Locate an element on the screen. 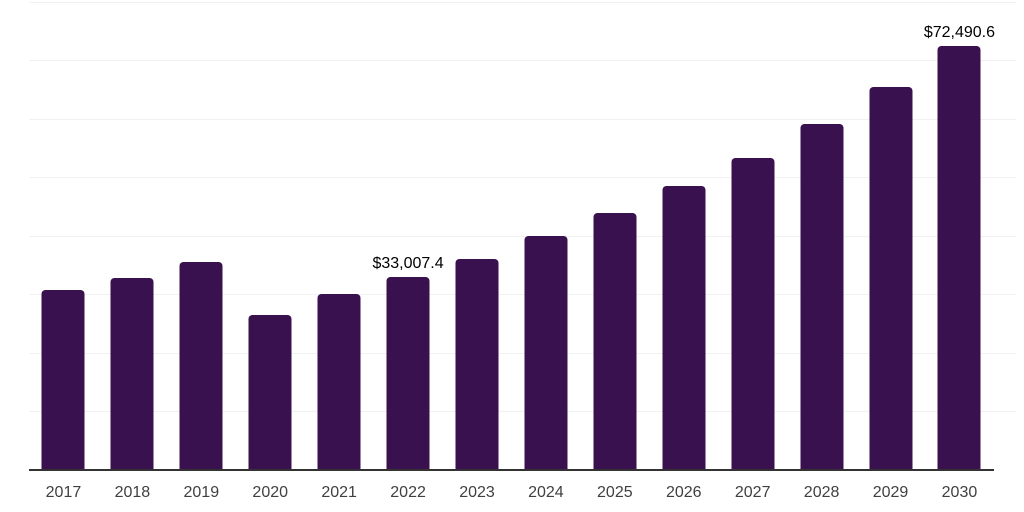 The width and height of the screenshot is (1024, 512). bar-column-2027 is located at coordinates (752, 235).